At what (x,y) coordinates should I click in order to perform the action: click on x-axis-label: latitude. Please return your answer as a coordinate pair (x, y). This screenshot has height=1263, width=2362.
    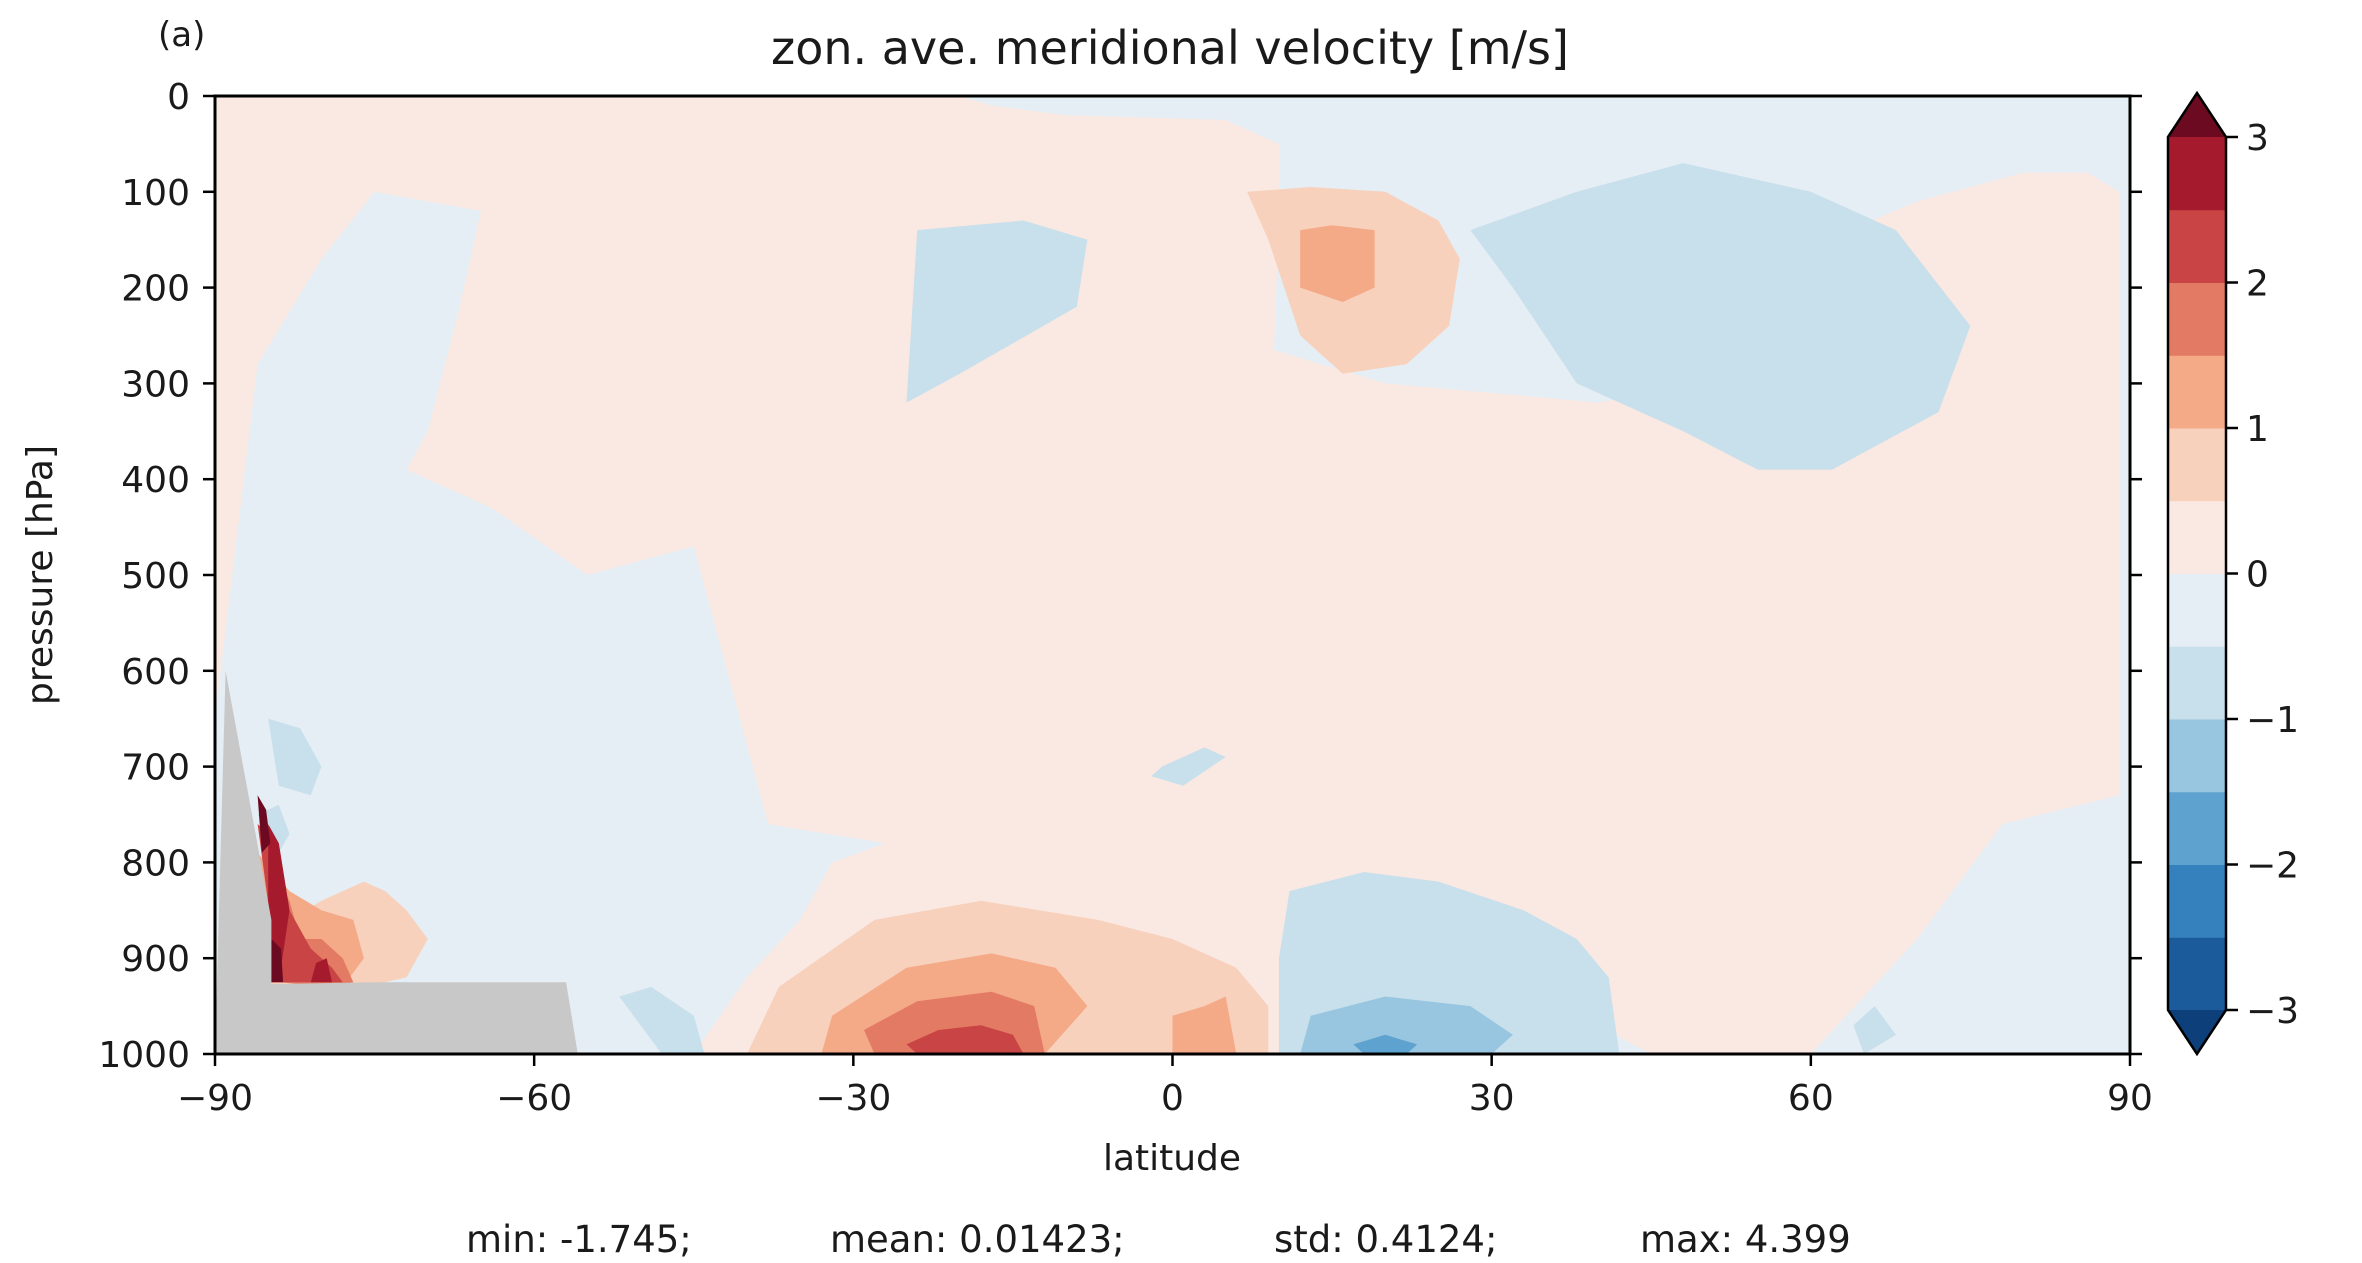
    Looking at the image, I should click on (1172, 1158).